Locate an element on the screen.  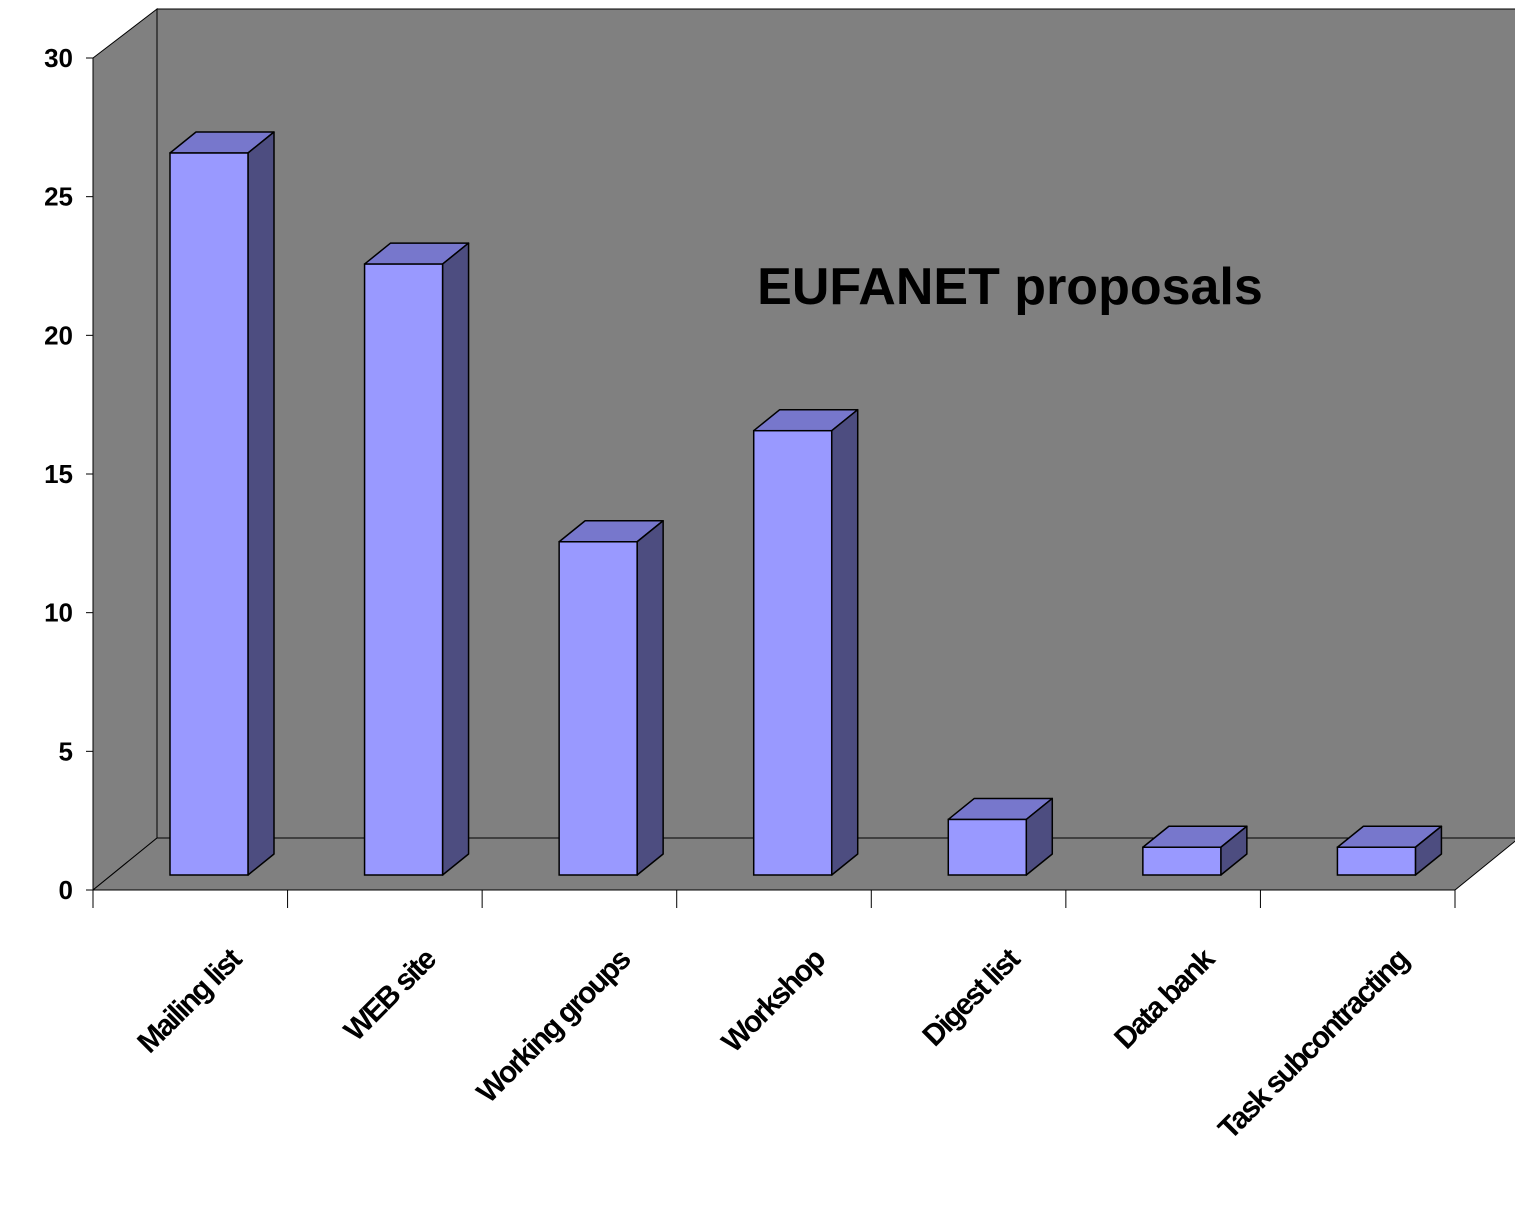
x-category-label: Workshop is located at coordinates (774, 1000).